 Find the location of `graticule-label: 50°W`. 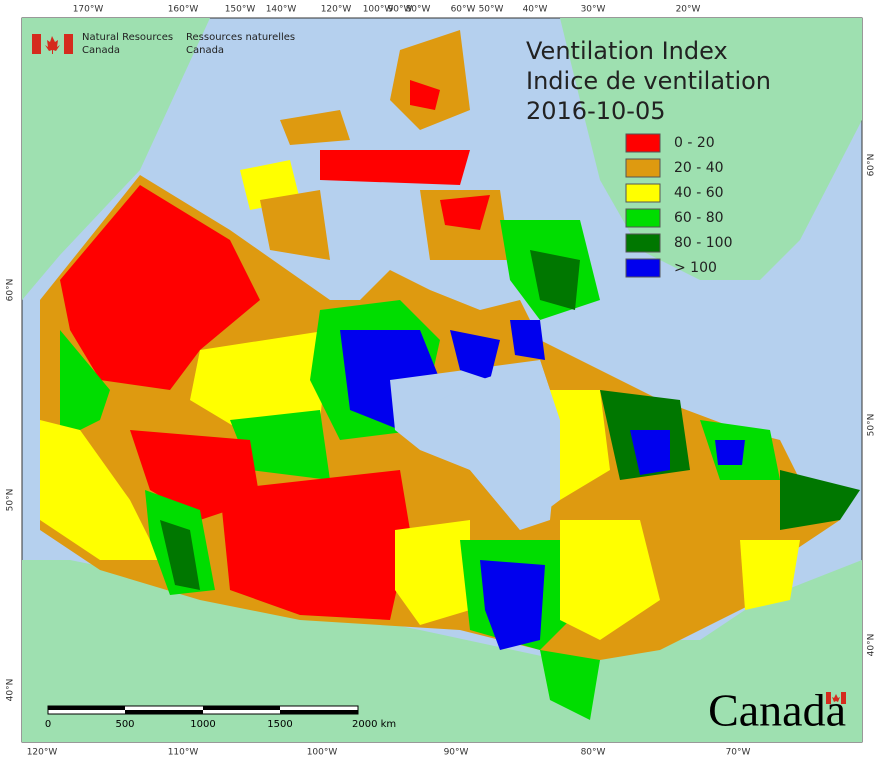

graticule-label: 50°W is located at coordinates (491, 10).